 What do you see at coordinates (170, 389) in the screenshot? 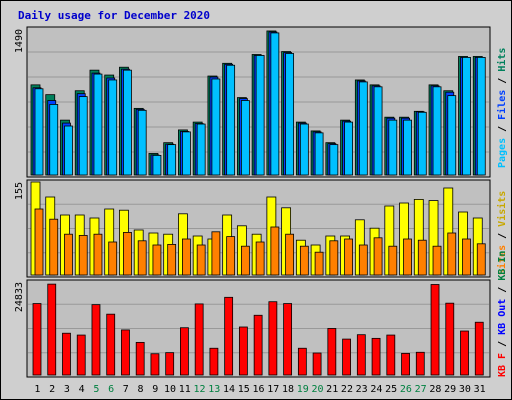
I see `x-tick-label: 10` at bounding box center [170, 389].